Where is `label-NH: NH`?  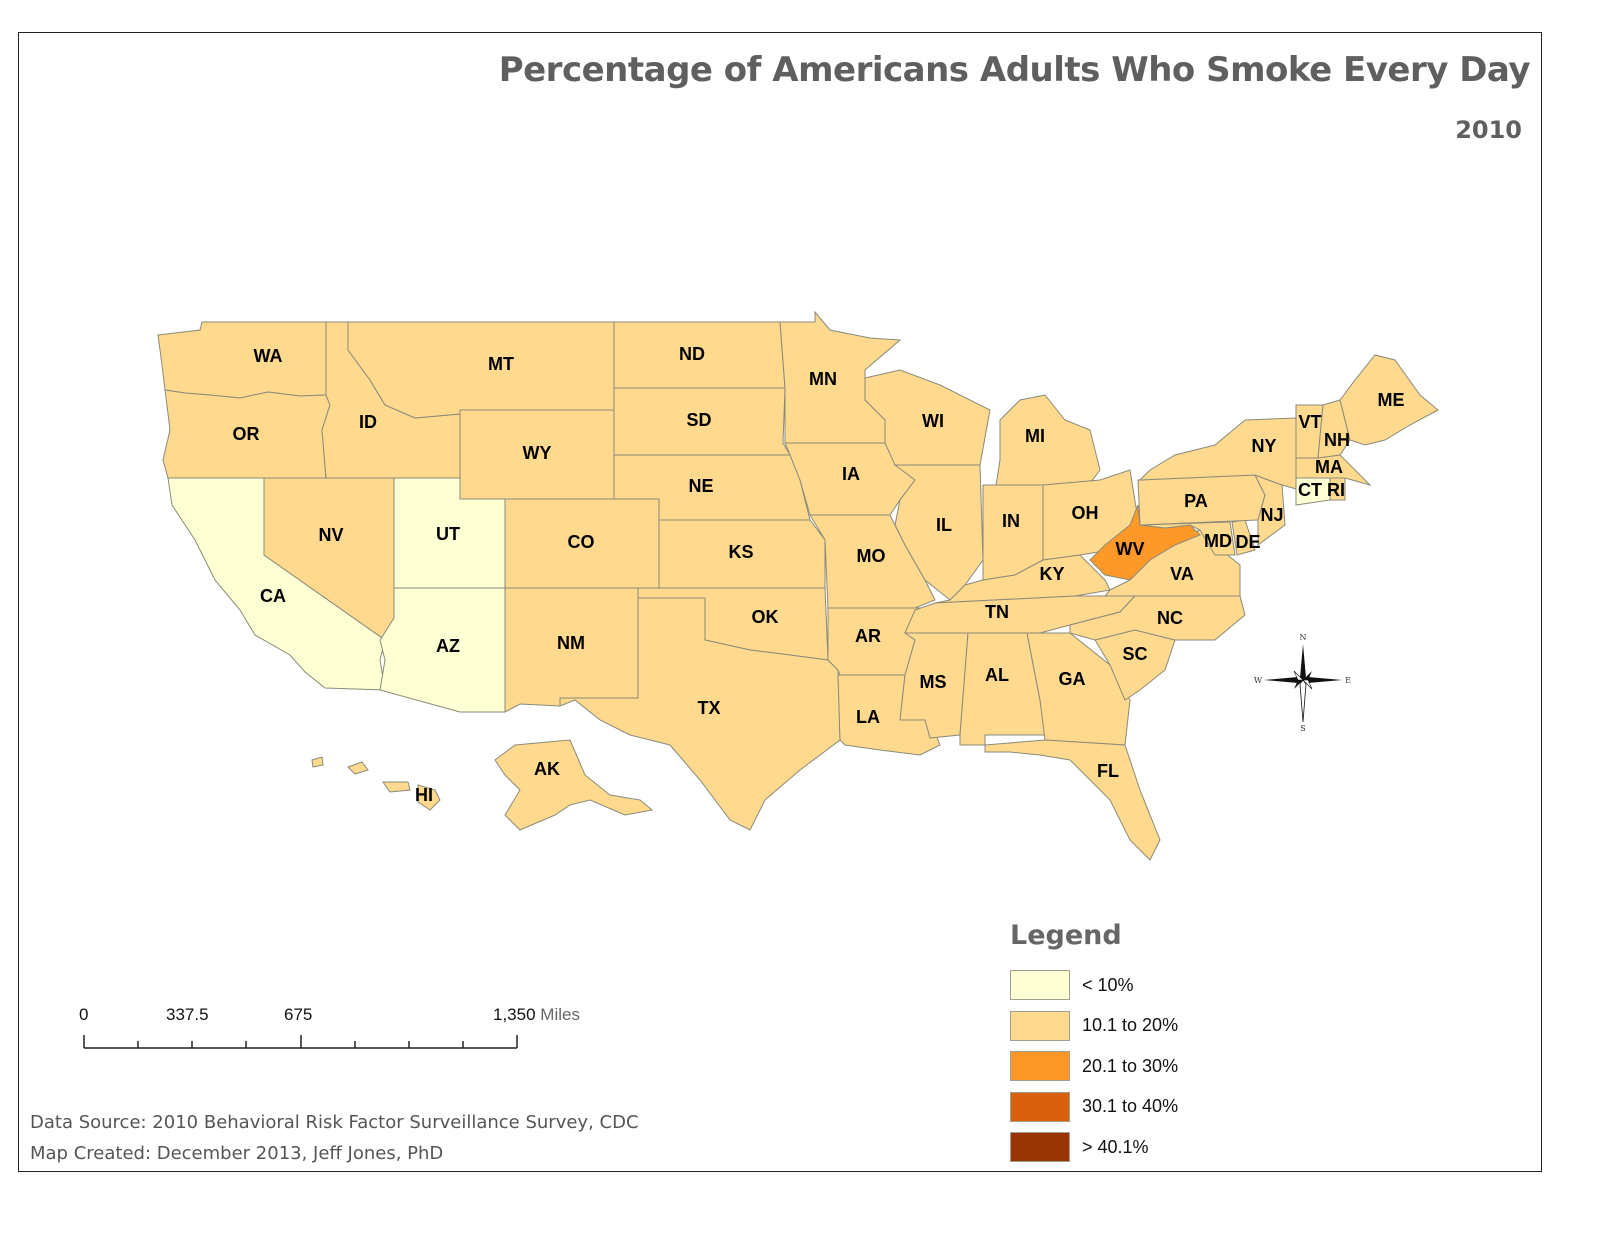
label-NH: NH is located at coordinates (1337, 440).